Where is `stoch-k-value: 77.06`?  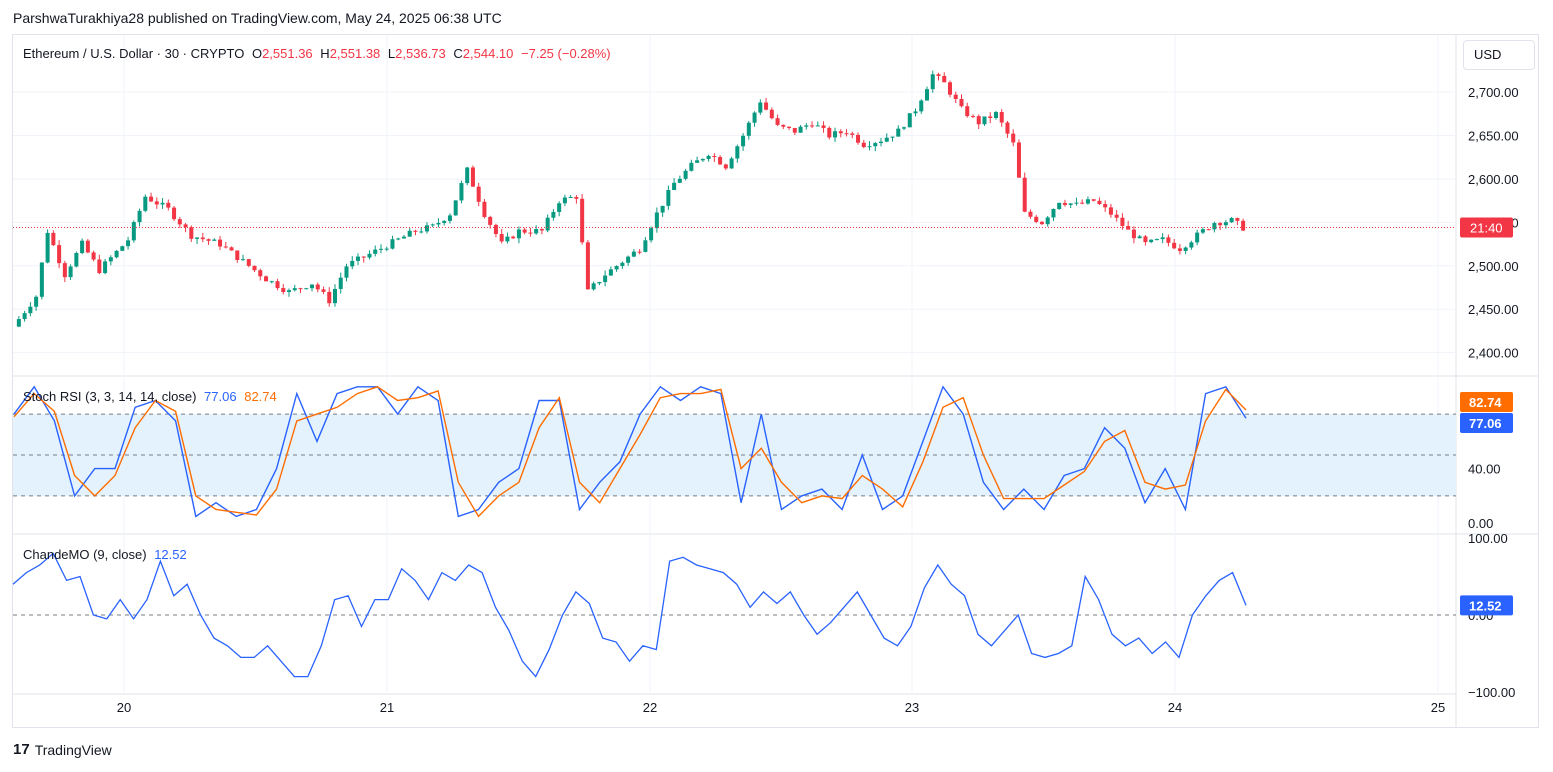 stoch-k-value: 77.06 is located at coordinates (220, 396).